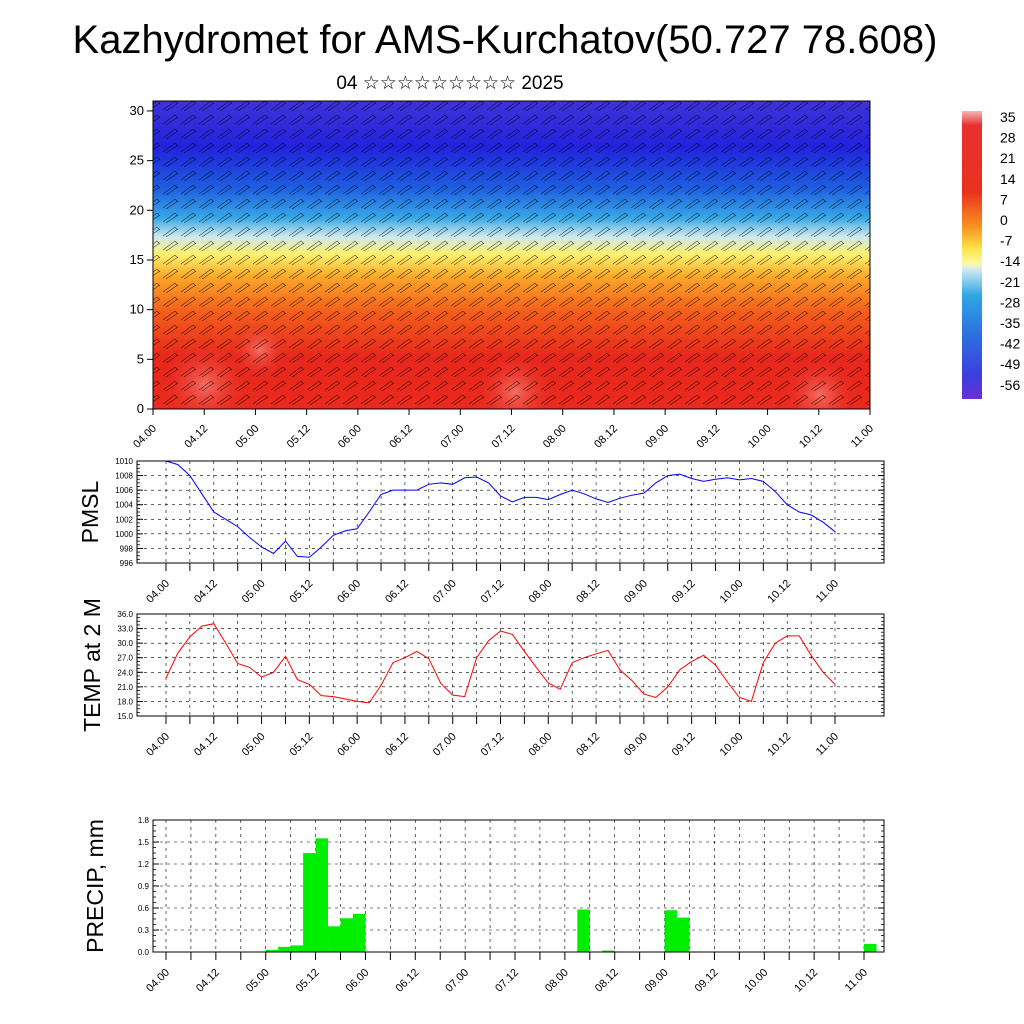  I want to click on x-tick-label: 04.12, so click(206, 592).